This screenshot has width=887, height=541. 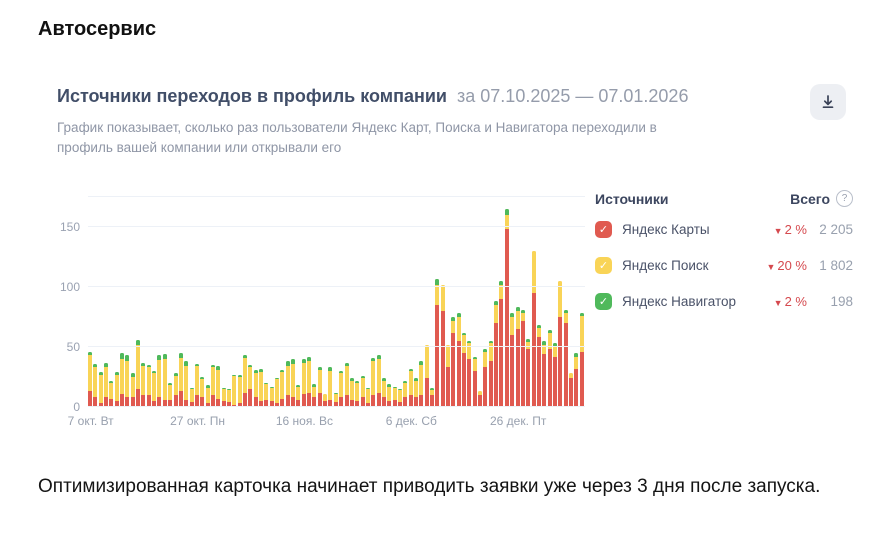 I want to click on legend-row-1: ✓ Яндекс Поиск ▼ 20 % 1 802, so click(x=724, y=265).